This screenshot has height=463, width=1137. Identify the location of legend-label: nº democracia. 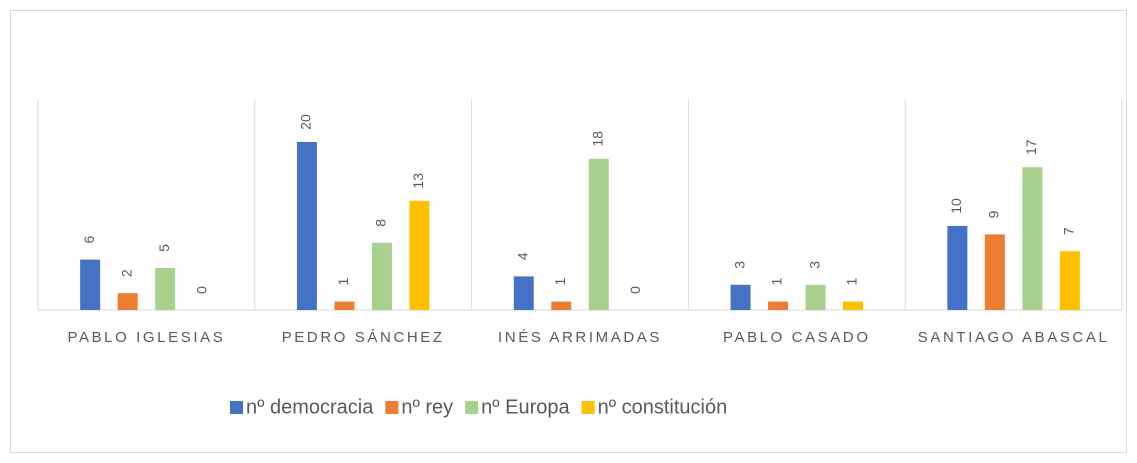
(310, 407).